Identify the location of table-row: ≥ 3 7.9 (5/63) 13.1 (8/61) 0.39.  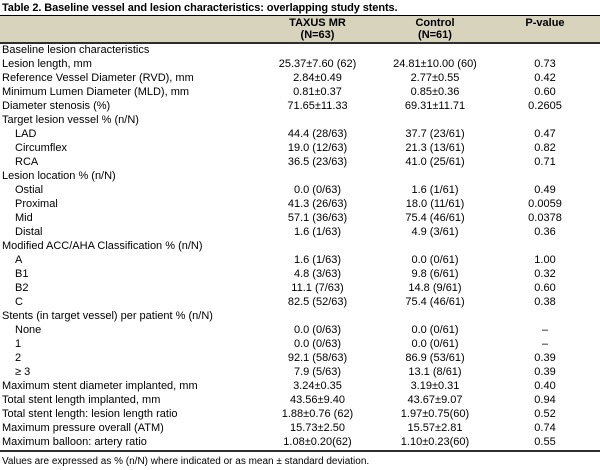
(300, 373).